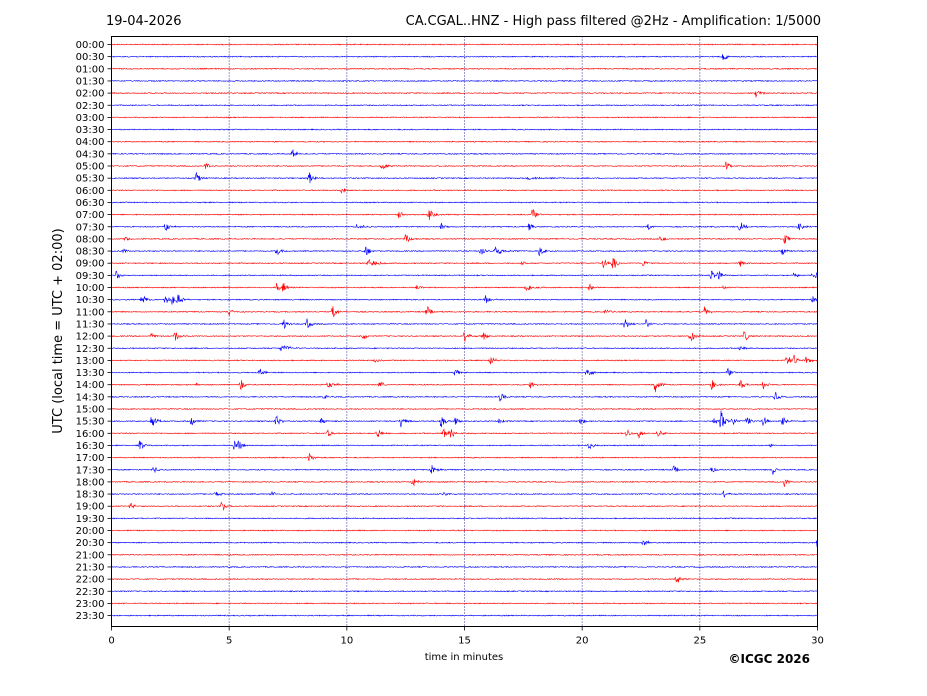  Describe the element at coordinates (90, 495) in the screenshot. I see `y-tick-label: 18:30` at that location.